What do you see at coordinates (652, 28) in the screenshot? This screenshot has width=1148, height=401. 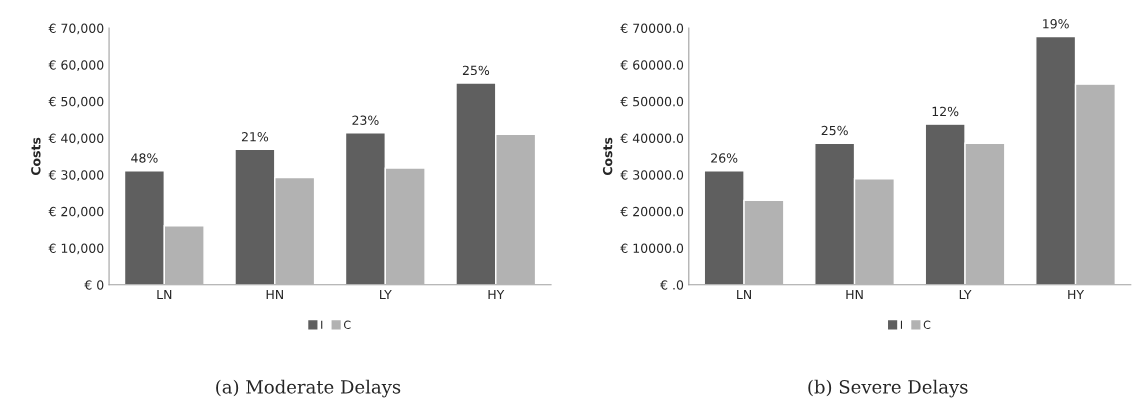 I see `y-tick-label: € 70000.0` at bounding box center [652, 28].